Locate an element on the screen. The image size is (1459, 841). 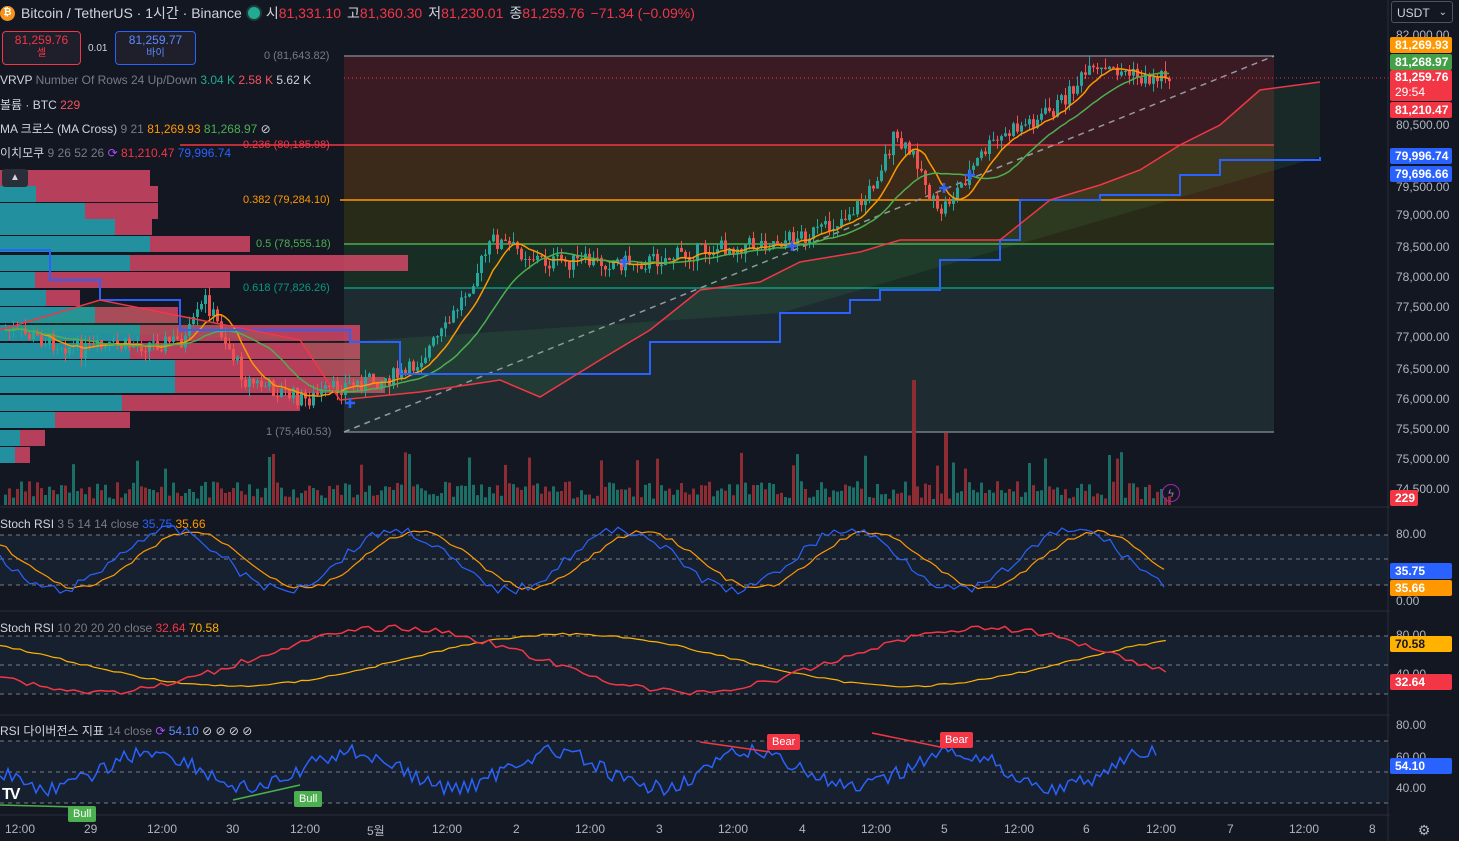
stoch-rsi-1-legend: Stoch RSI 3 5 14 14 close 35.75 35.66 is located at coordinates (103, 524).